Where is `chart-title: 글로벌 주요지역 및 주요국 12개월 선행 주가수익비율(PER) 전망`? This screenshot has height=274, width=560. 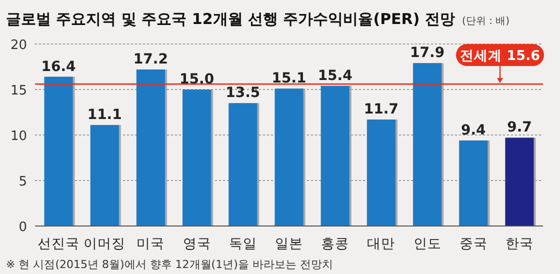
chart-title: 글로벌 주요지역 및 주요국 12개월 선행 주가수익비율(PER) 전망 is located at coordinates (230, 19).